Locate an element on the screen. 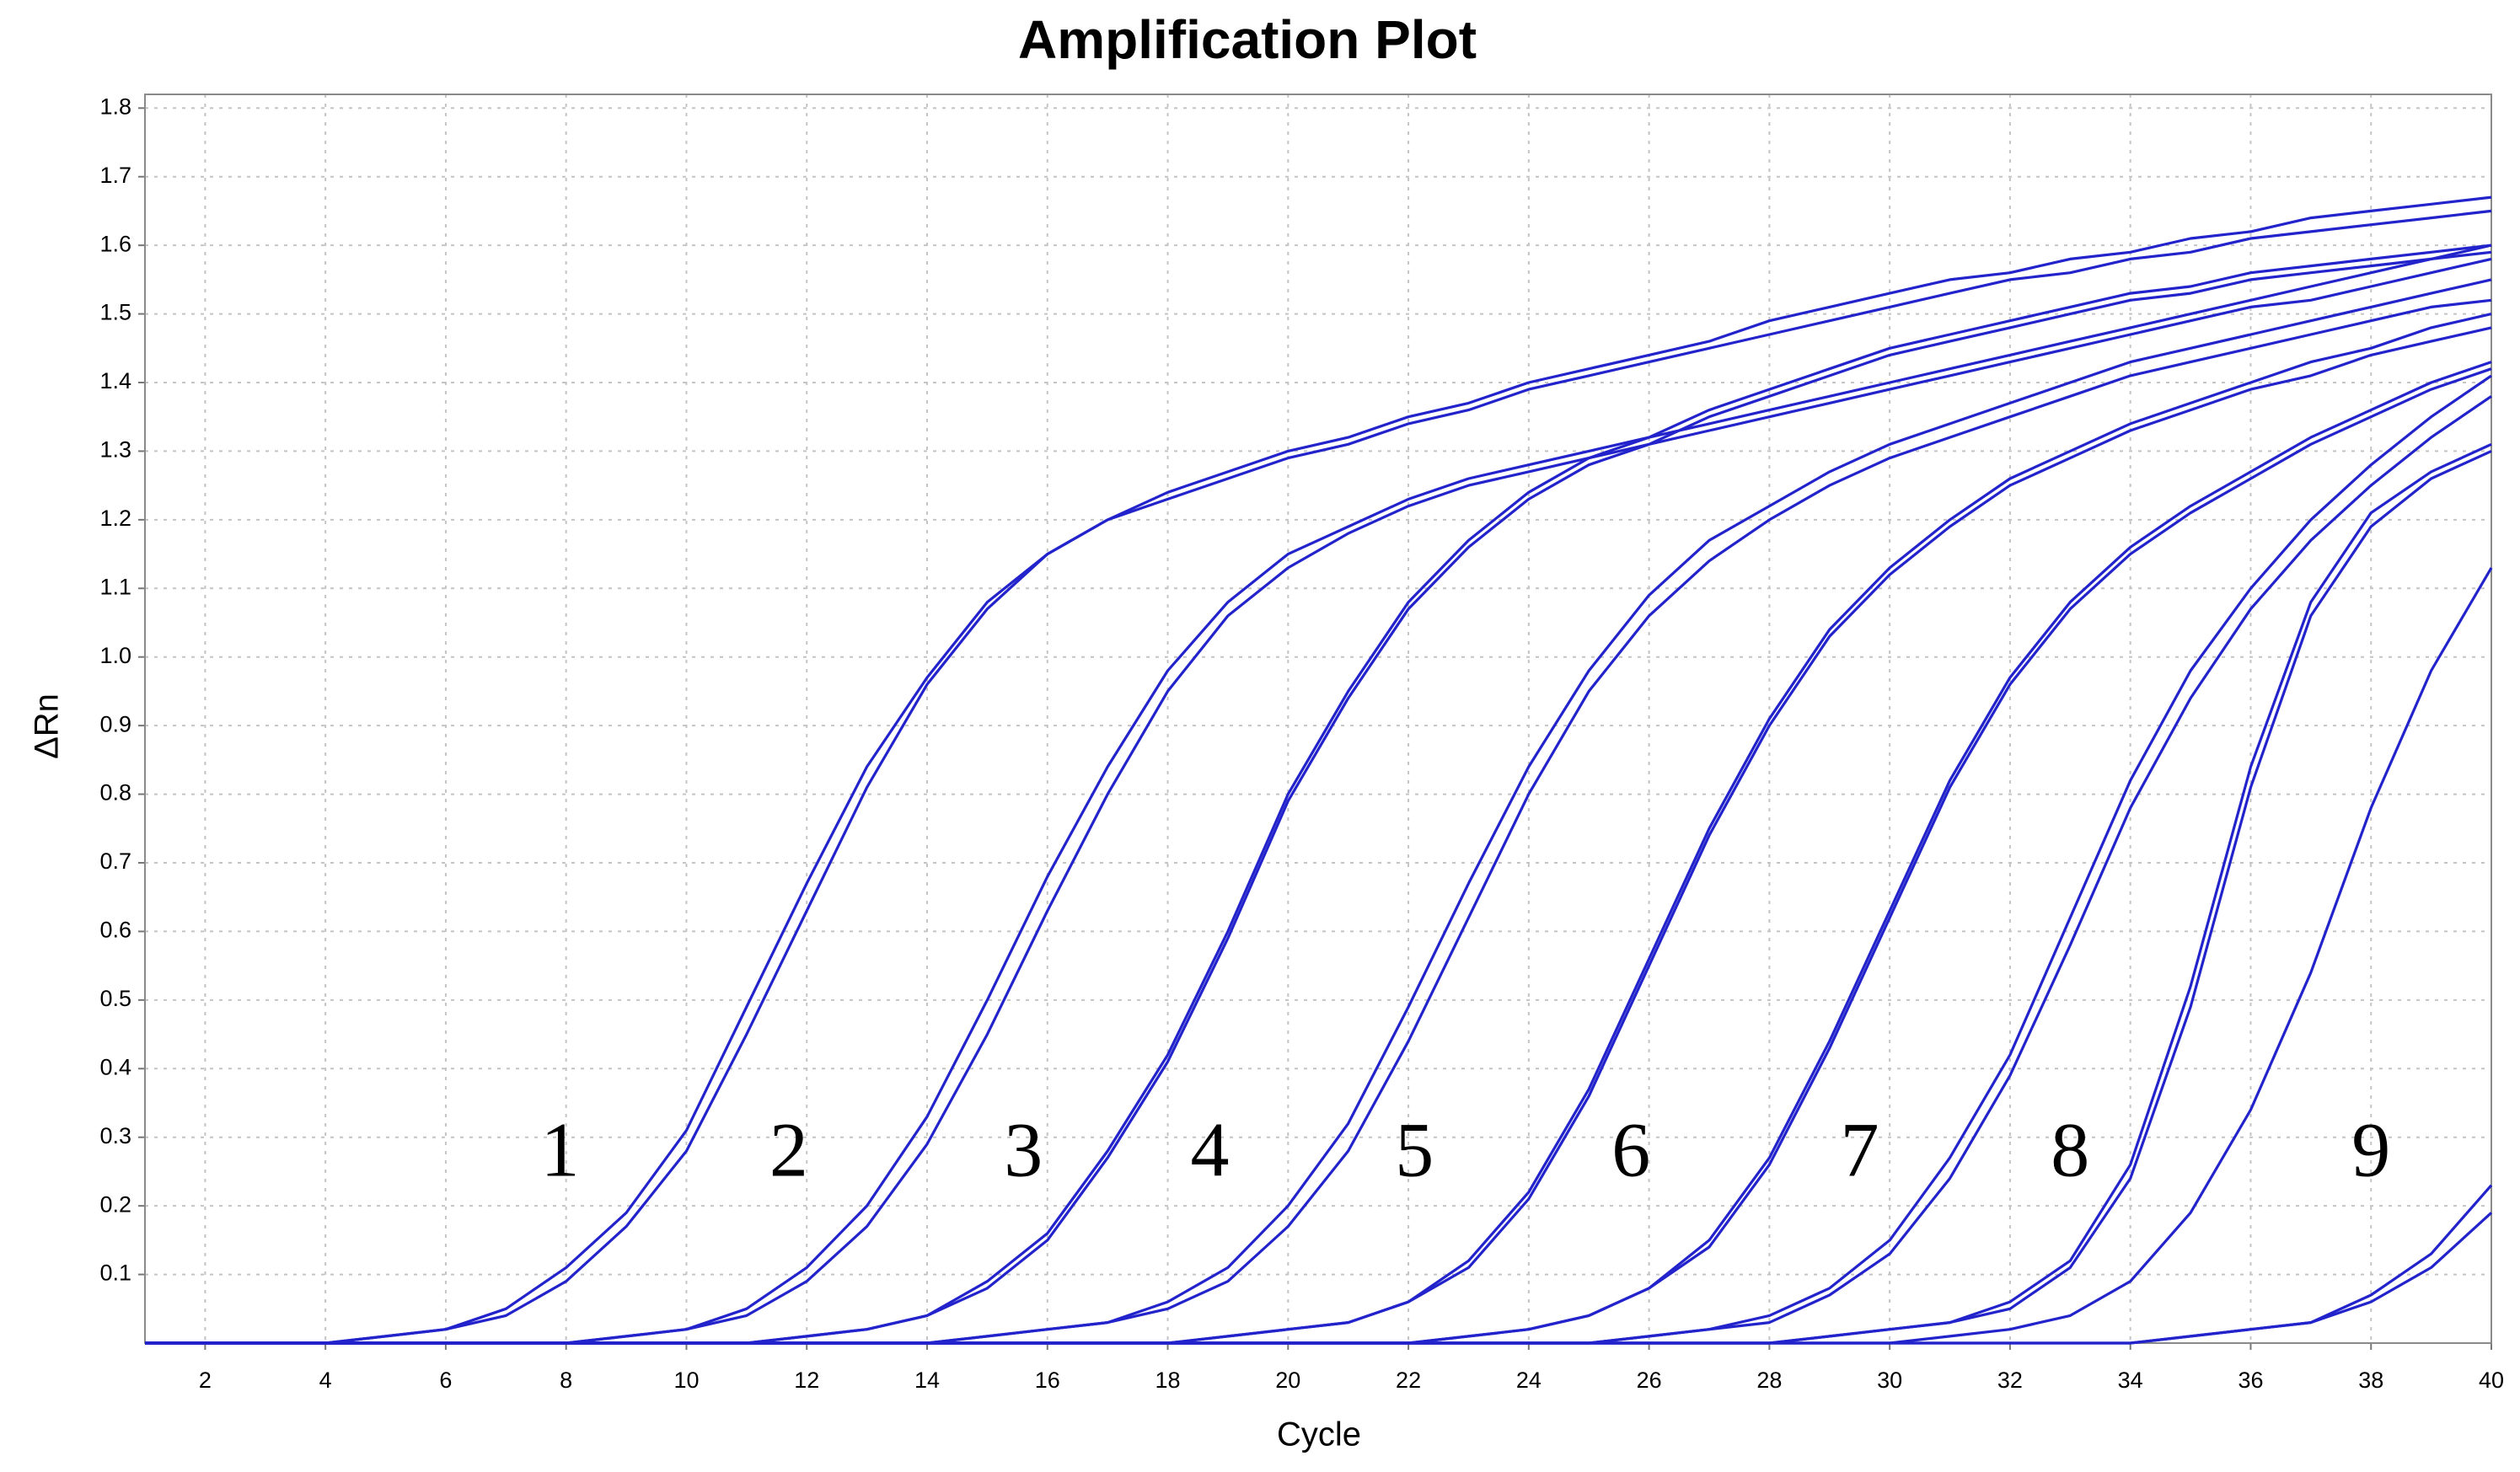 Image resolution: width=2520 pixels, height=1472 pixels. y-tick-label: 1.1 is located at coordinates (115, 586).